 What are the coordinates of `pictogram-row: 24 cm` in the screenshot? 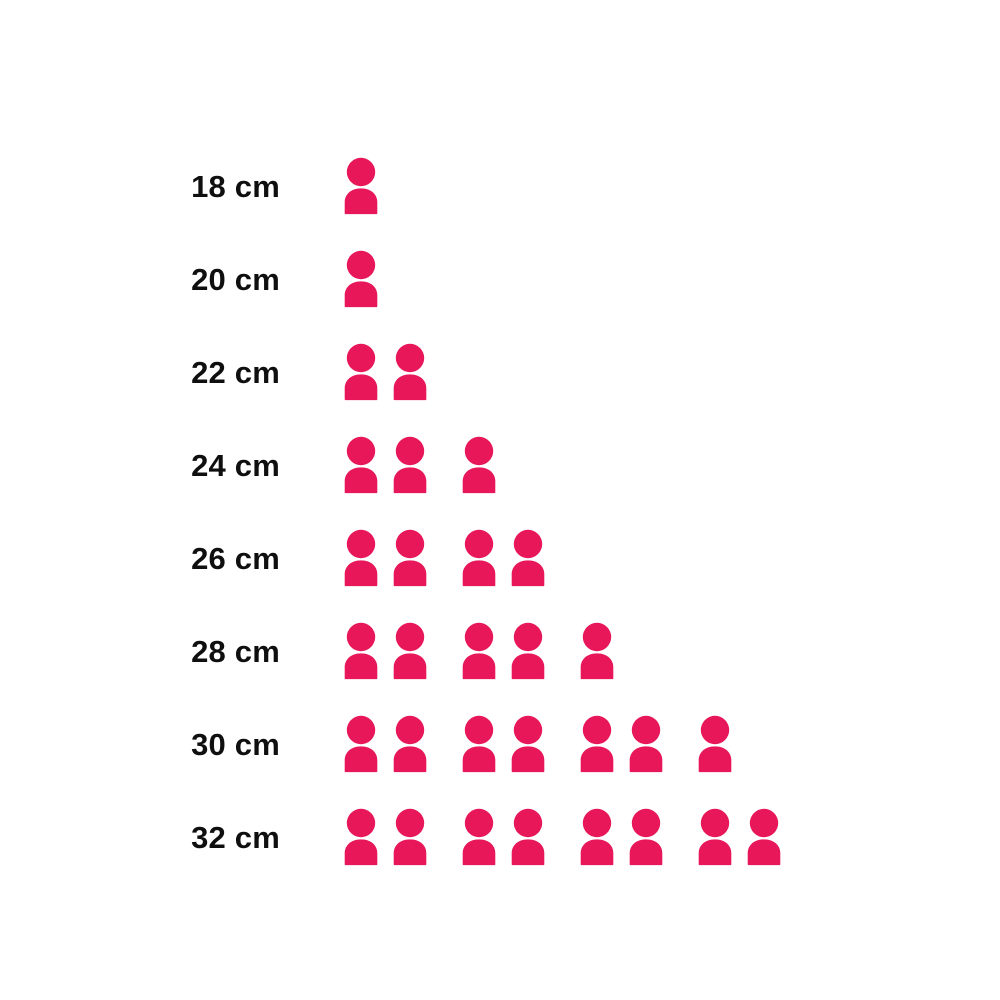 It's located at (500, 465).